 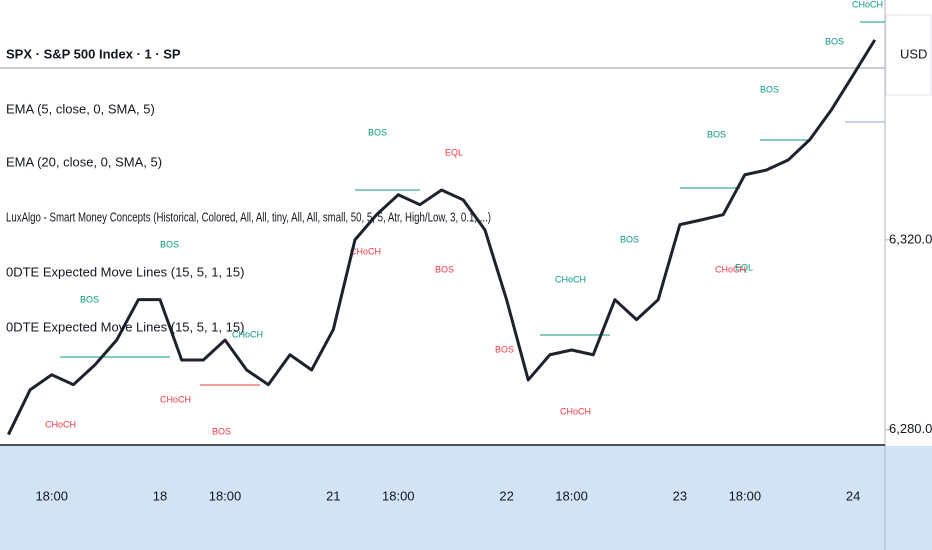 What do you see at coordinates (160, 495) in the screenshot?
I see `x-tick-label: 18` at bounding box center [160, 495].